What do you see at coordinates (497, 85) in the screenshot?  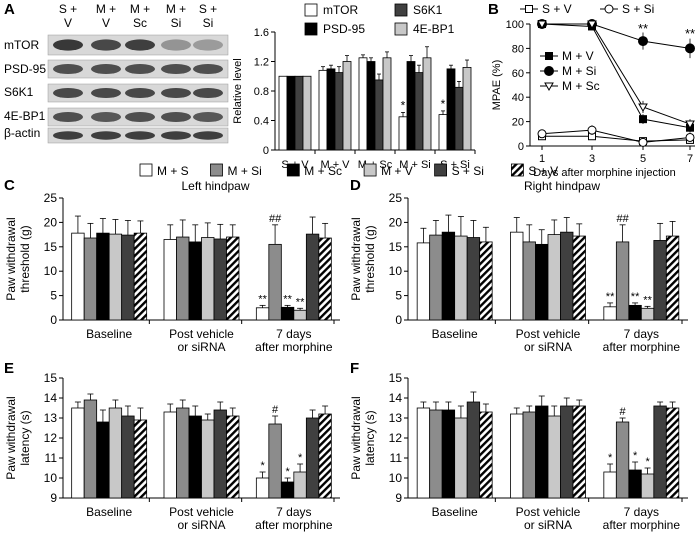 I see `y-axis-label: MPAE (%)` at bounding box center [497, 85].